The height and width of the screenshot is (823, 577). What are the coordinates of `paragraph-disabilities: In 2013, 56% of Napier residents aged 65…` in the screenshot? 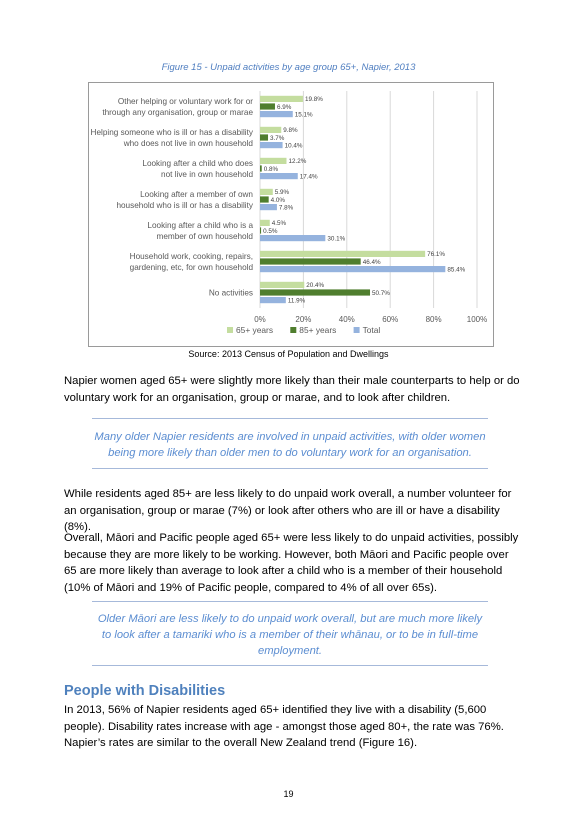 It's located at (284, 726).